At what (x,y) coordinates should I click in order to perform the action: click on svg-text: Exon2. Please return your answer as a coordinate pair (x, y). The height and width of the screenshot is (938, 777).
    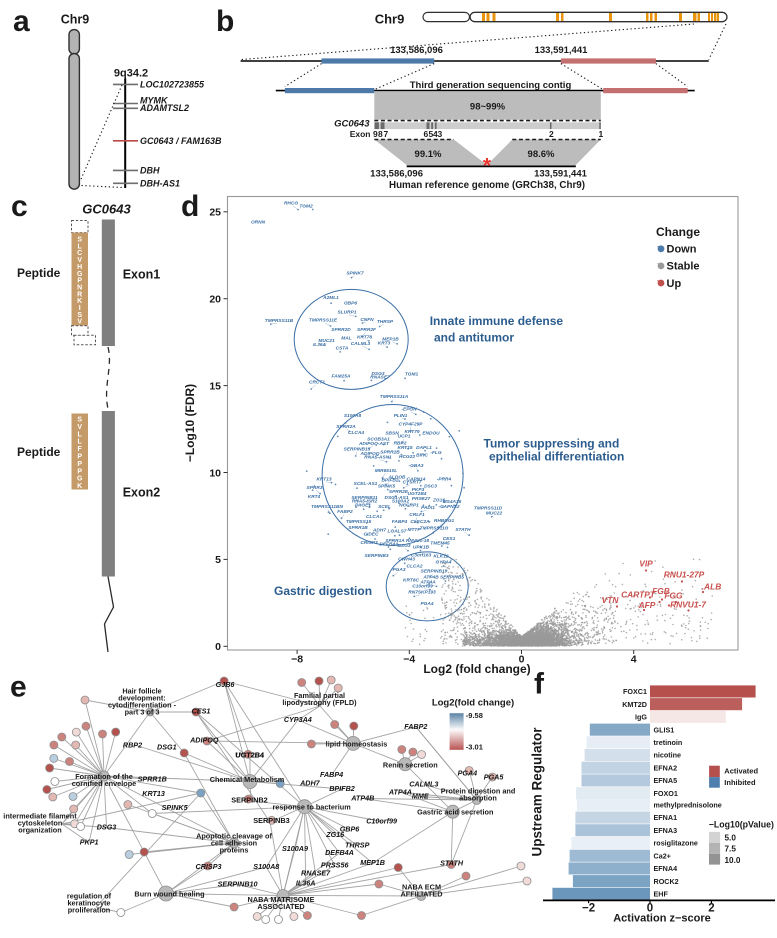
    Looking at the image, I should click on (142, 493).